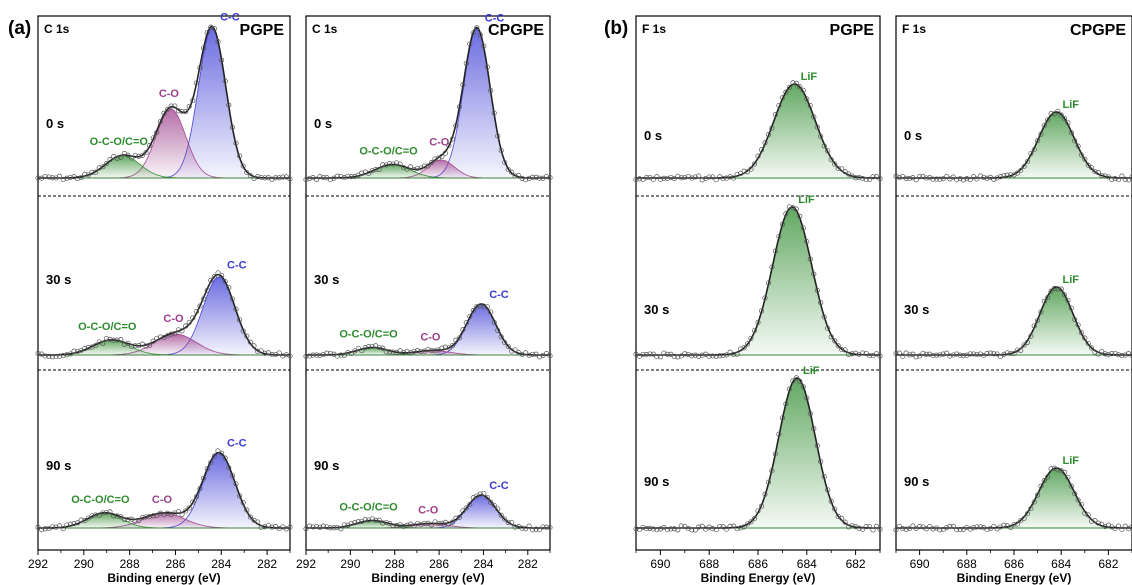  What do you see at coordinates (350, 564) in the screenshot?
I see `x-tick-label: 290` at bounding box center [350, 564].